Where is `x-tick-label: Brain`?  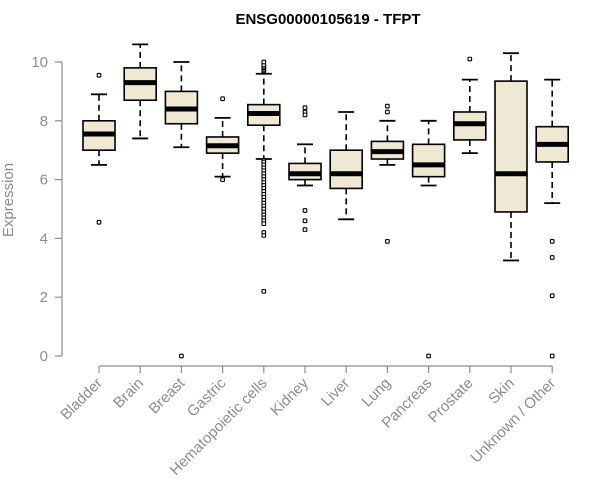 x-tick-label: Brain is located at coordinates (128, 393).